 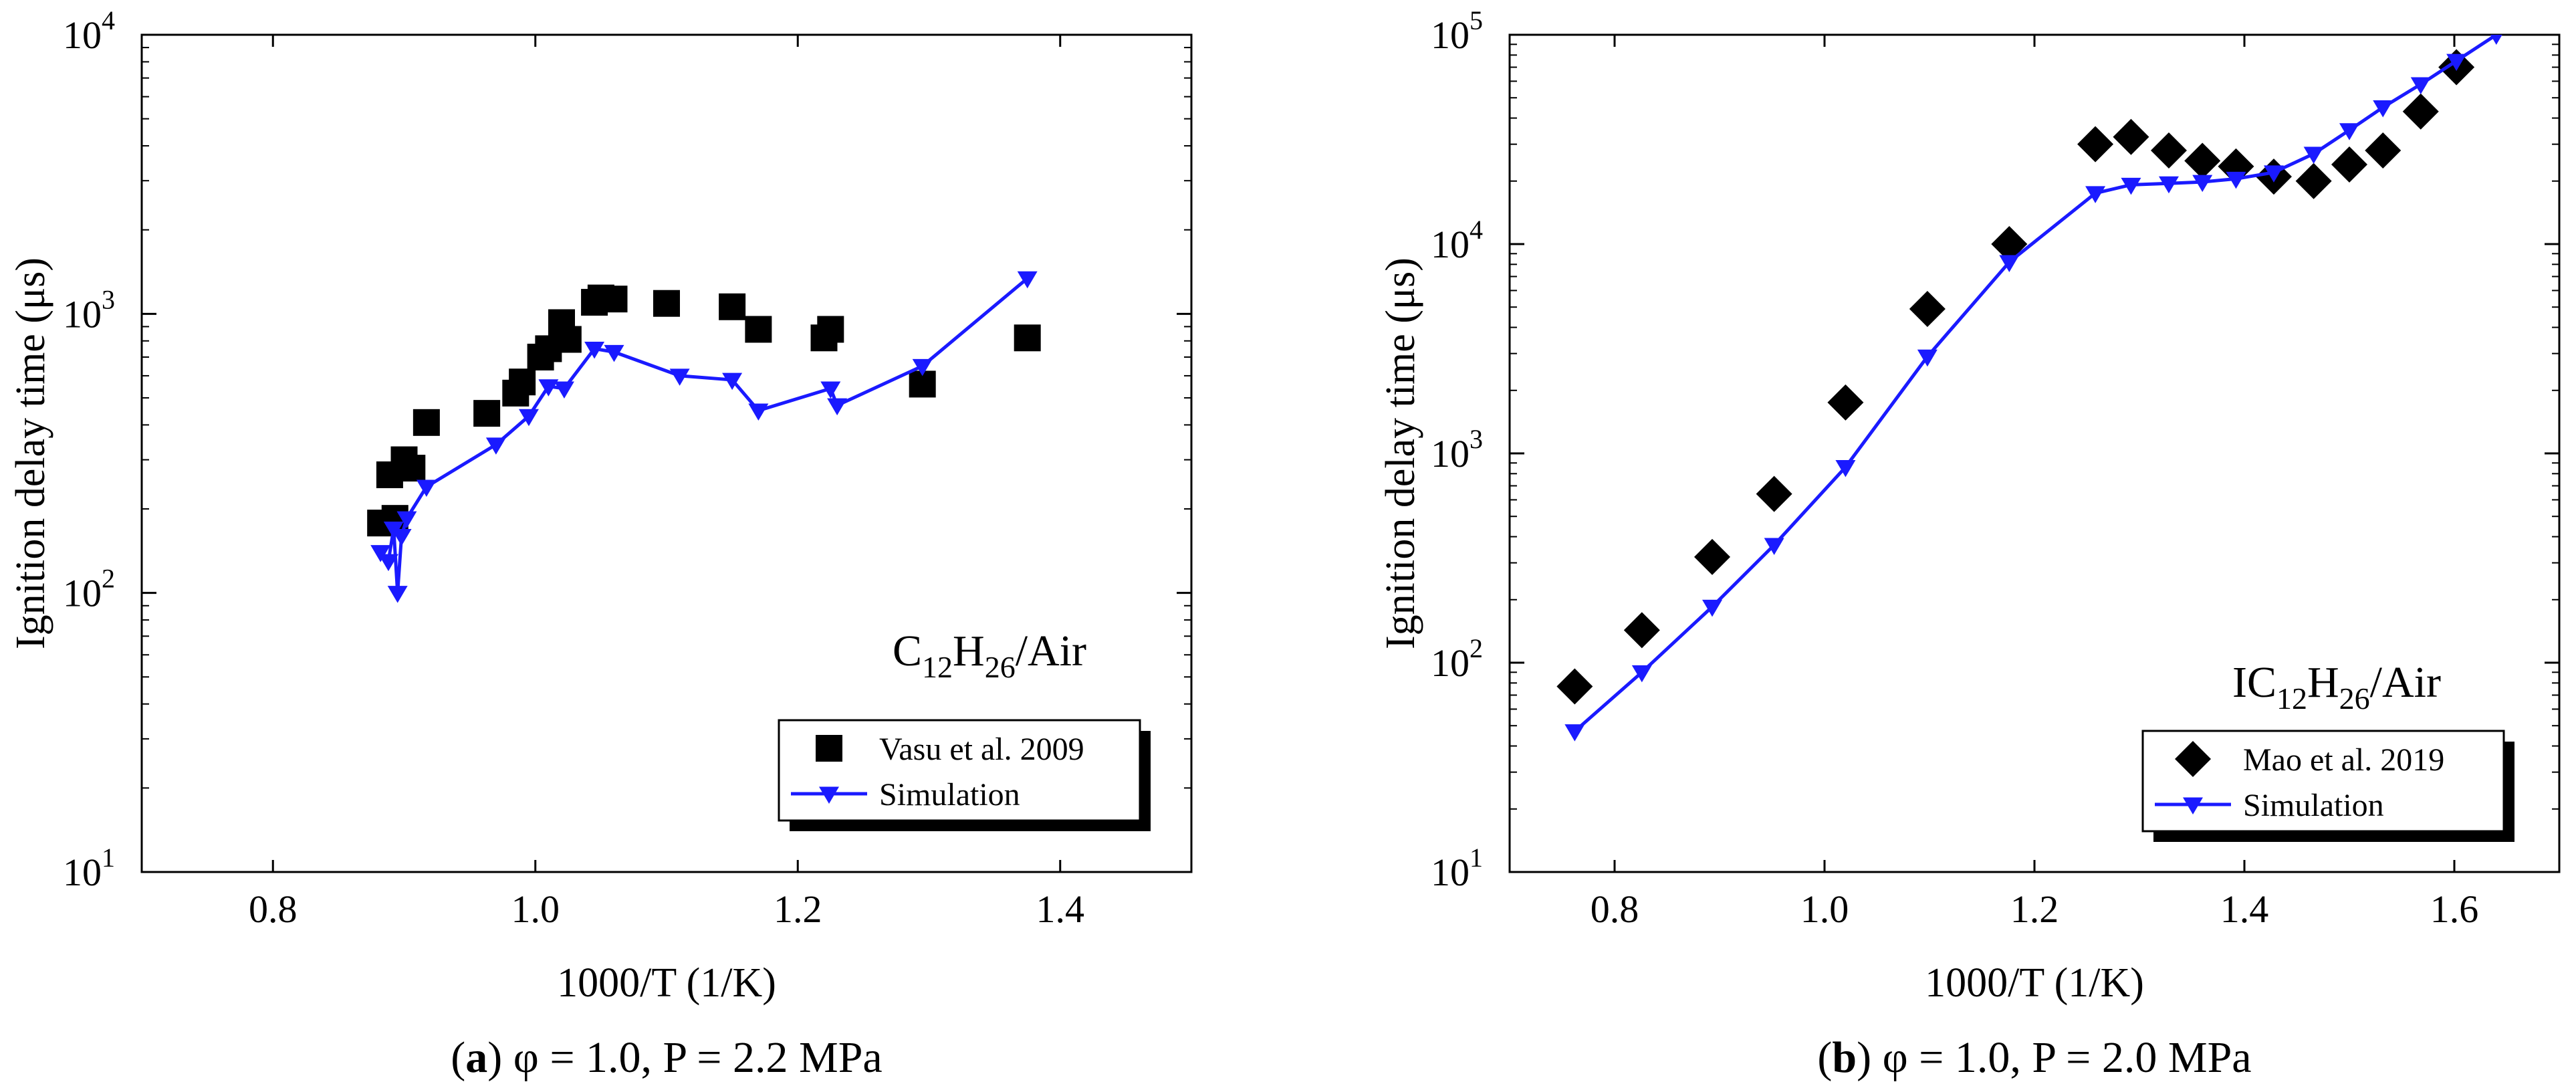 I want to click on legend-label: Simulation, so click(x=2313, y=806).